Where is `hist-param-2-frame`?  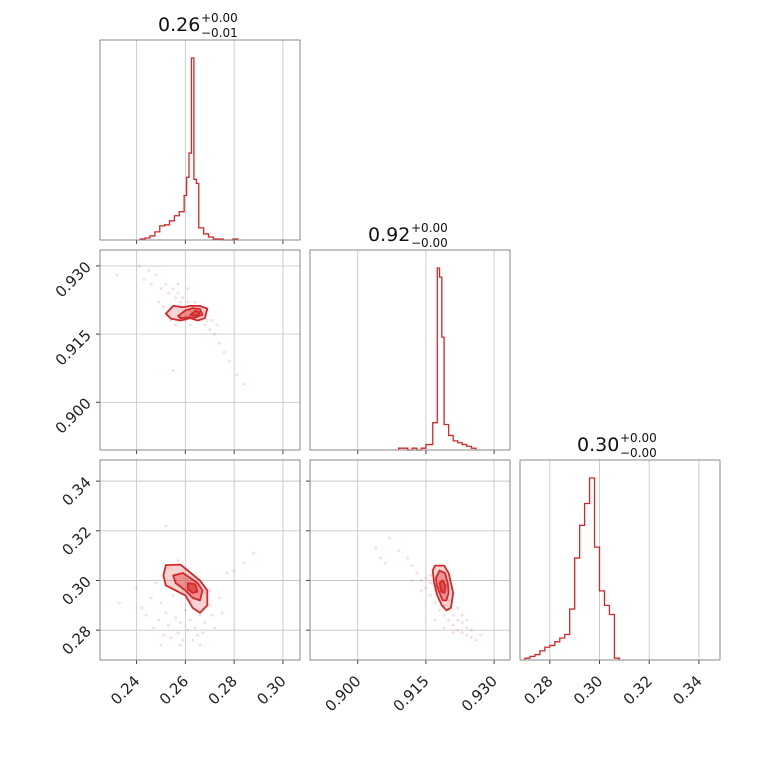 hist-param-2-frame is located at coordinates (410, 350).